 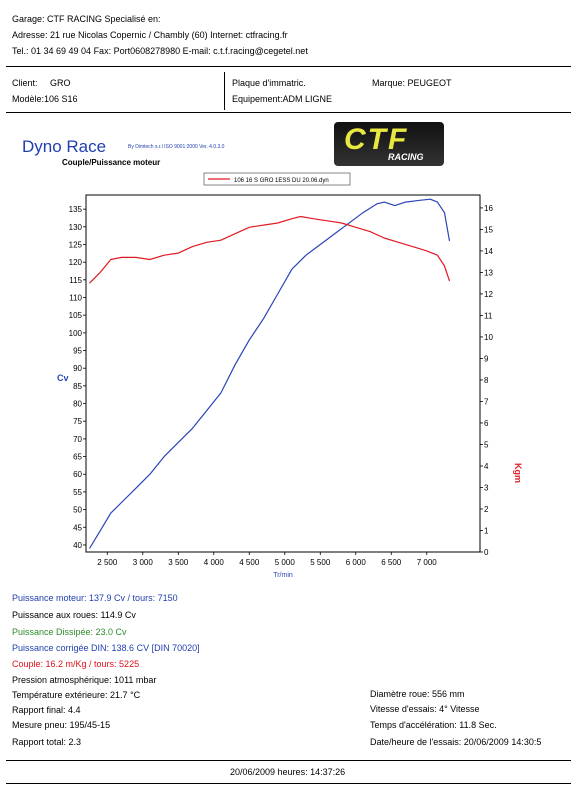 What do you see at coordinates (86, 19) in the screenshot?
I see `garage-line-1: Garage: CTF RACING Specialisé en:` at bounding box center [86, 19].